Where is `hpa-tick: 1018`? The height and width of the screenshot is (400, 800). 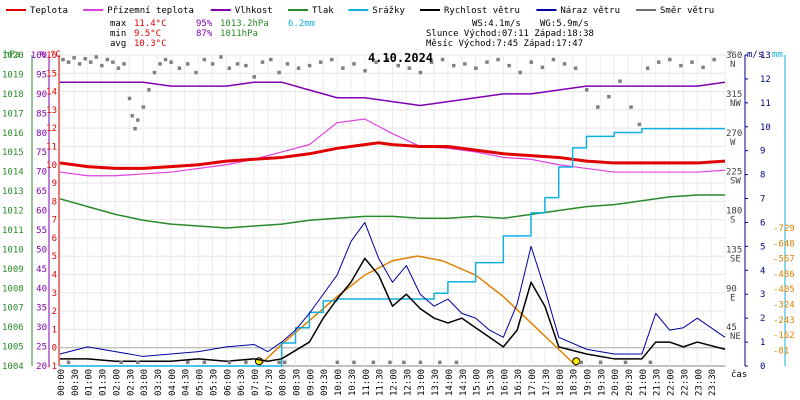 hpa-tick: 1018 is located at coordinates (13, 95).